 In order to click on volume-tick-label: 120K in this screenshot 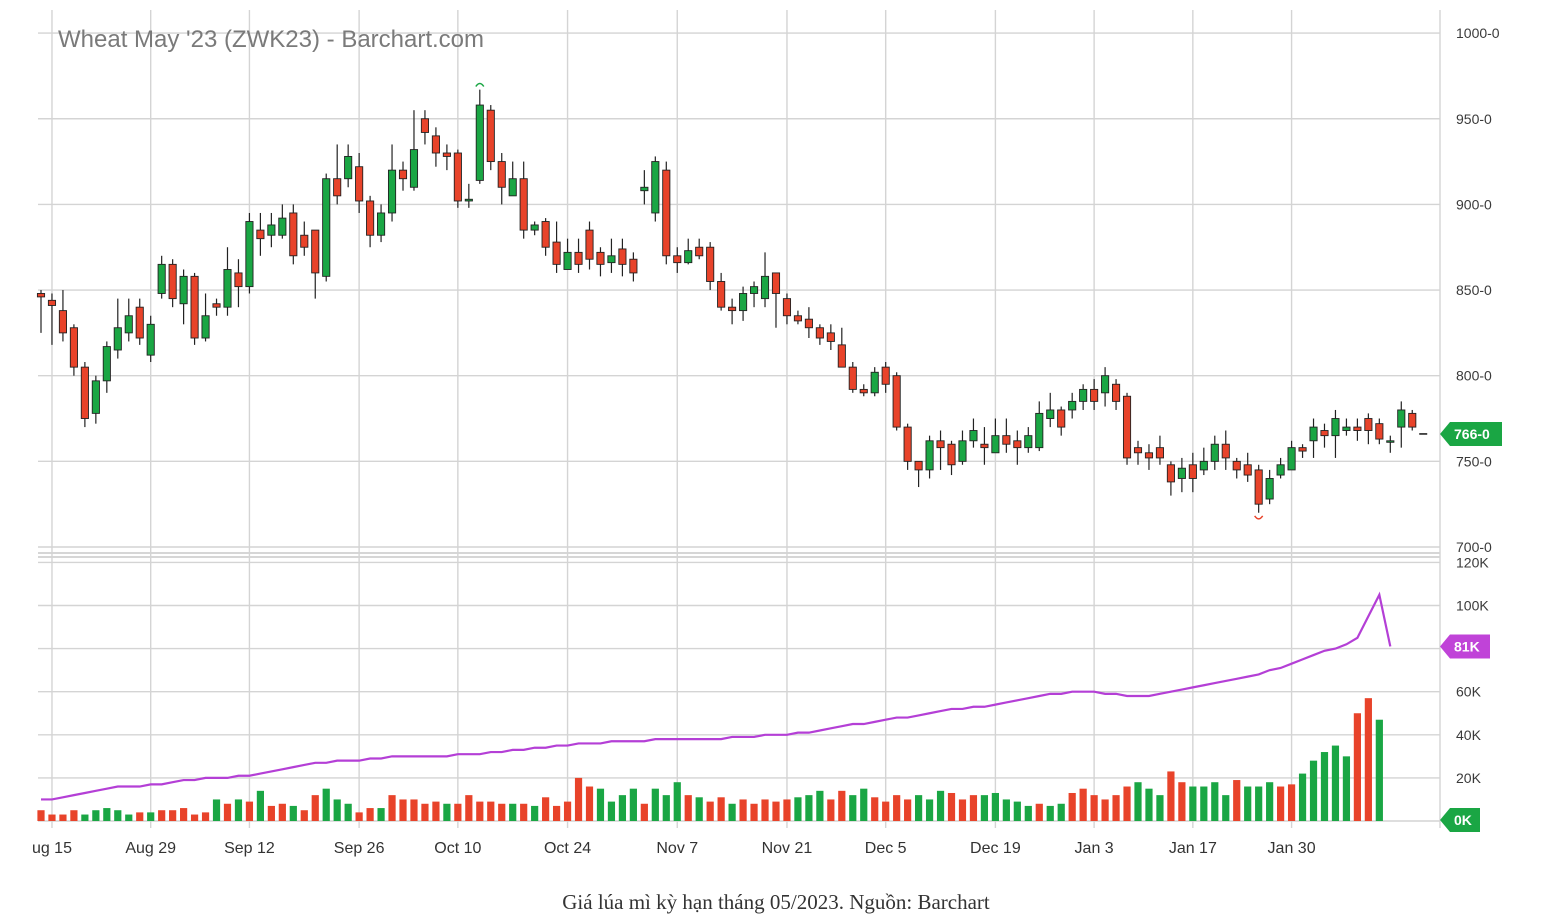, I will do `click(1472, 562)`.